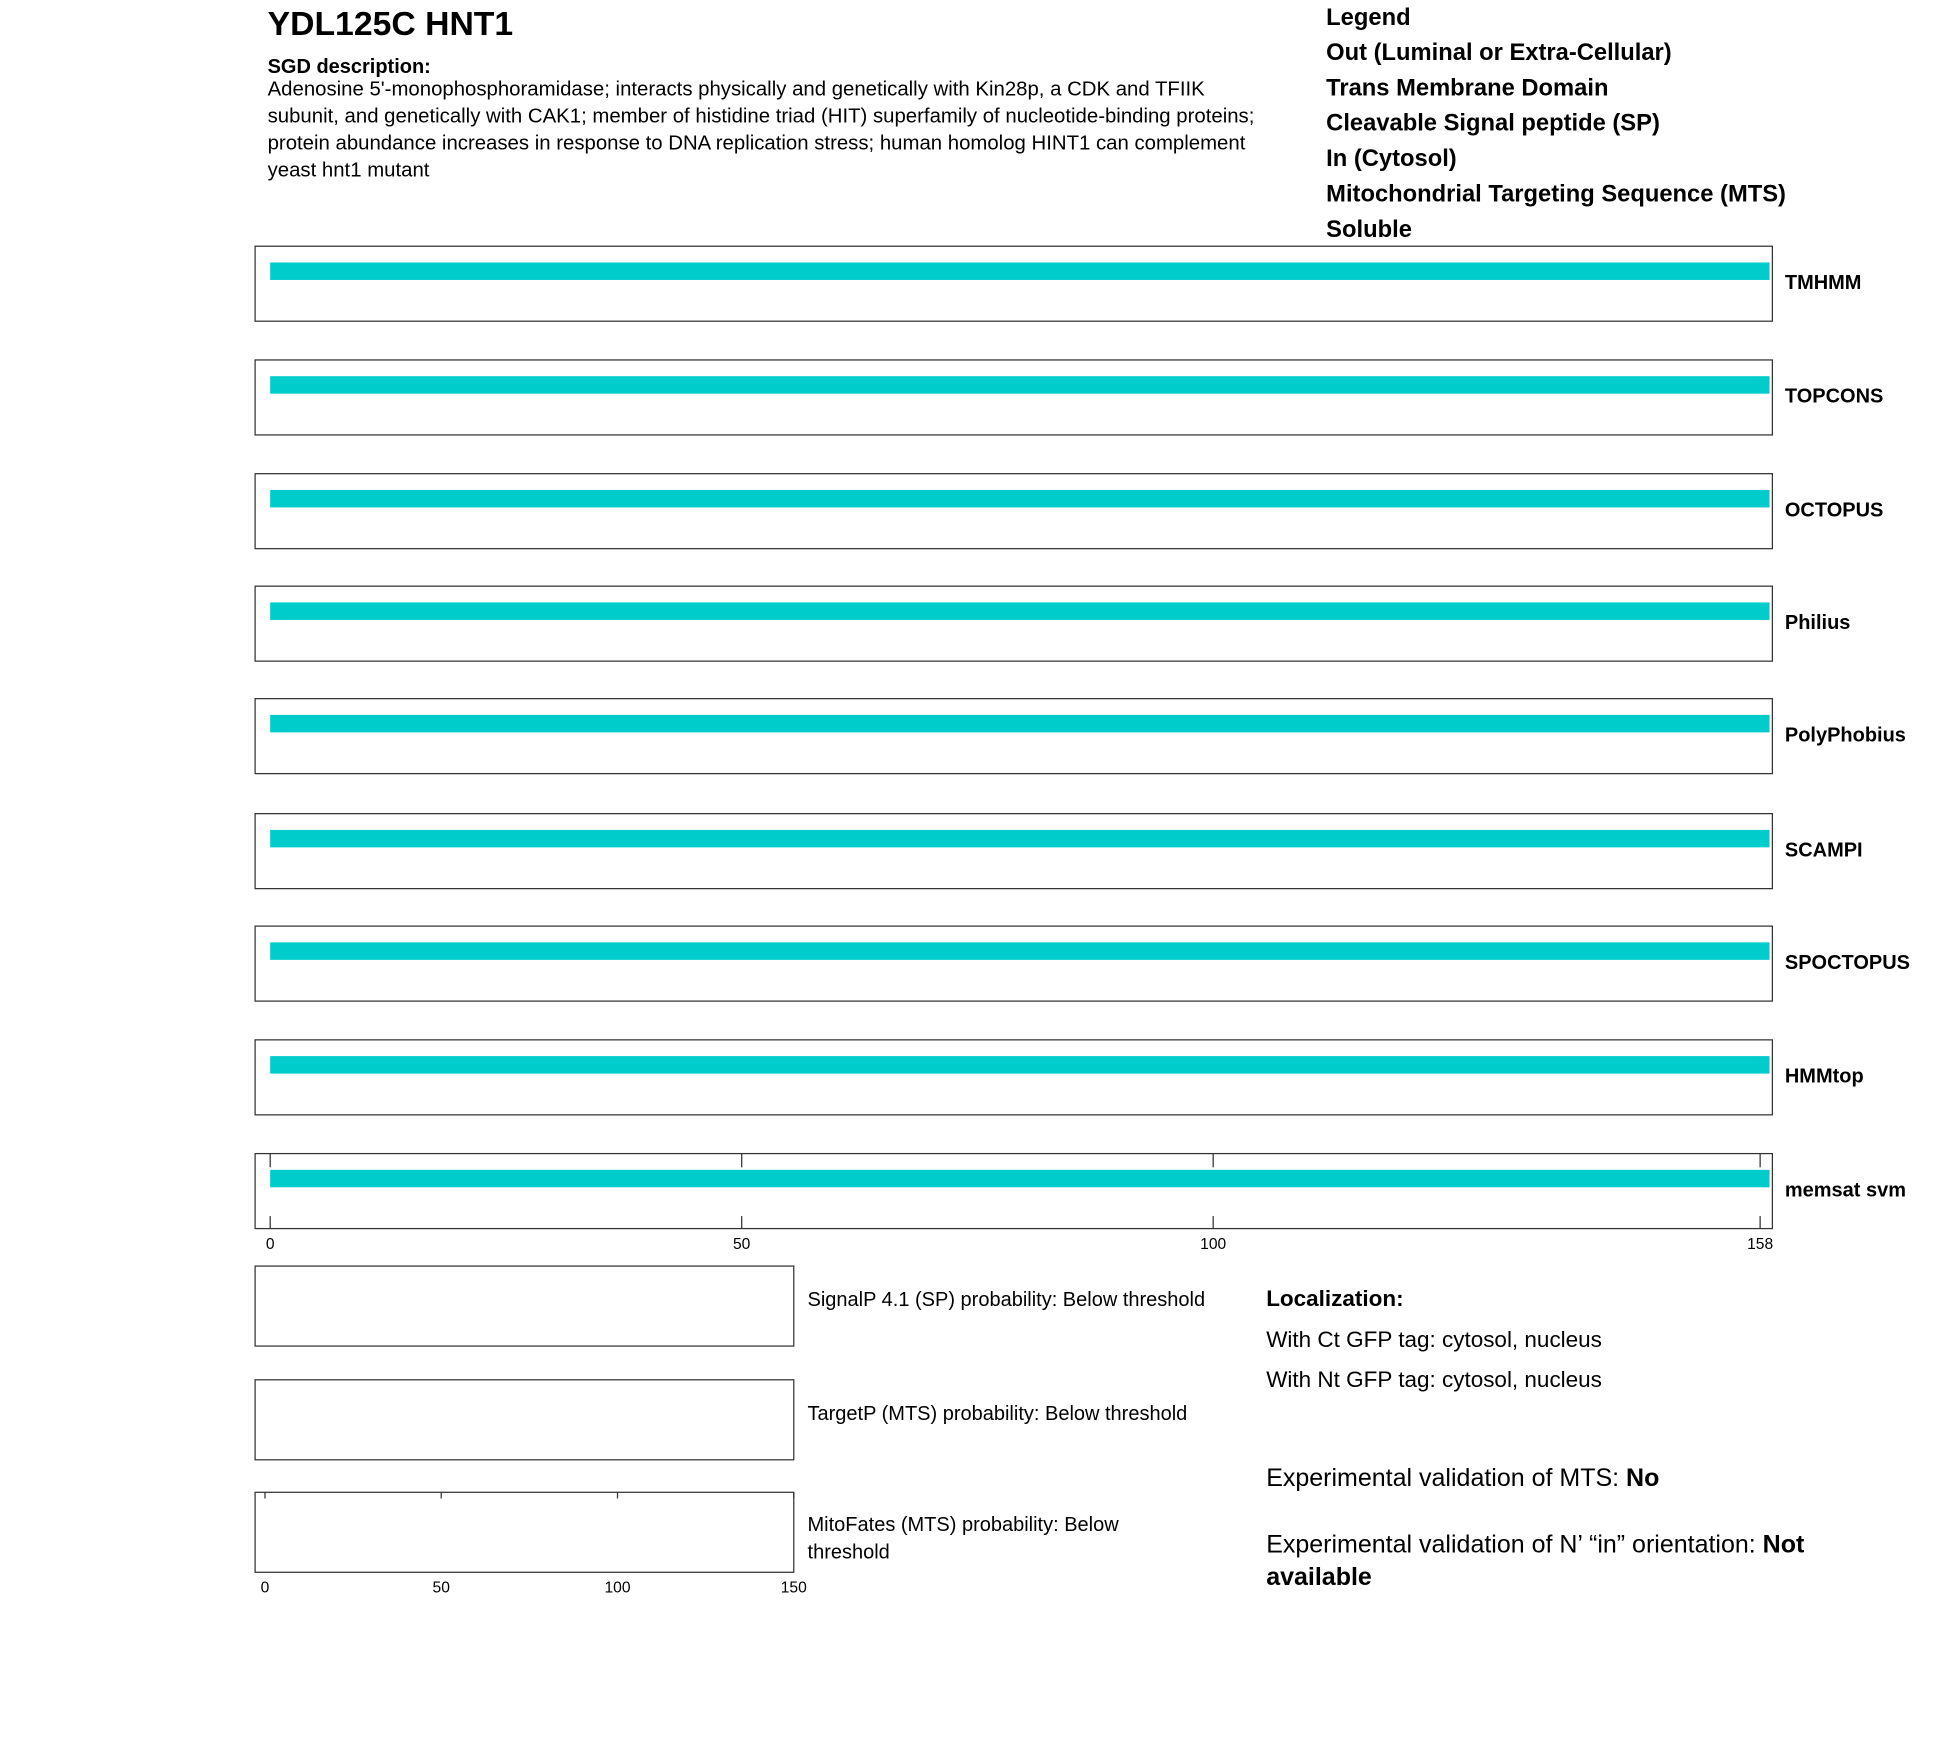 The image size is (1950, 1761). What do you see at coordinates (1818, 623) in the screenshot?
I see `track-name: Philius` at bounding box center [1818, 623].